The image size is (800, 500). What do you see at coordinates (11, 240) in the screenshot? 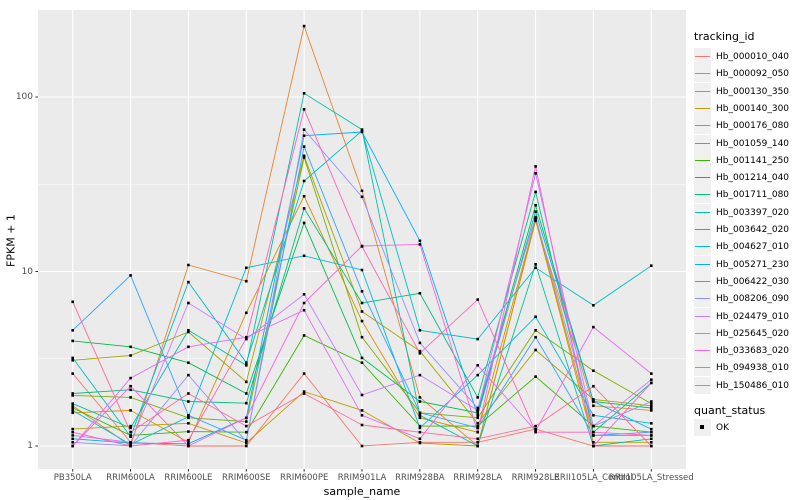
I see `y-axis-title: FPKM + 1` at bounding box center [11, 240].